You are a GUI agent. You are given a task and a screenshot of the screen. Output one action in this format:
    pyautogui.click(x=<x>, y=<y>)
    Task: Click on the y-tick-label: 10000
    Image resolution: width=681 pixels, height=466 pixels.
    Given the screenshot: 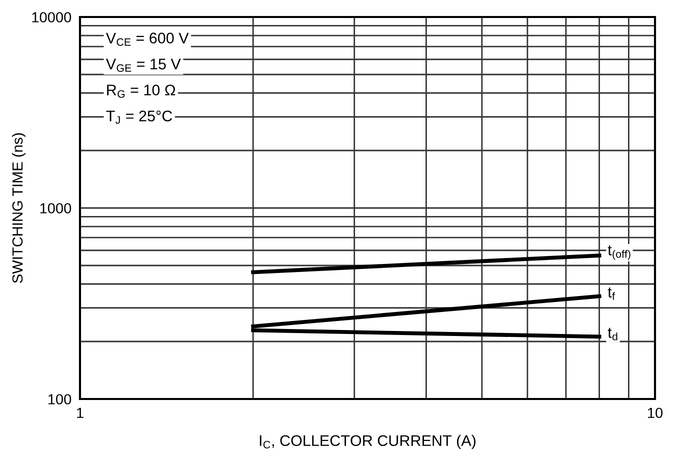 What is the action you would take?
    pyautogui.click(x=52, y=17)
    